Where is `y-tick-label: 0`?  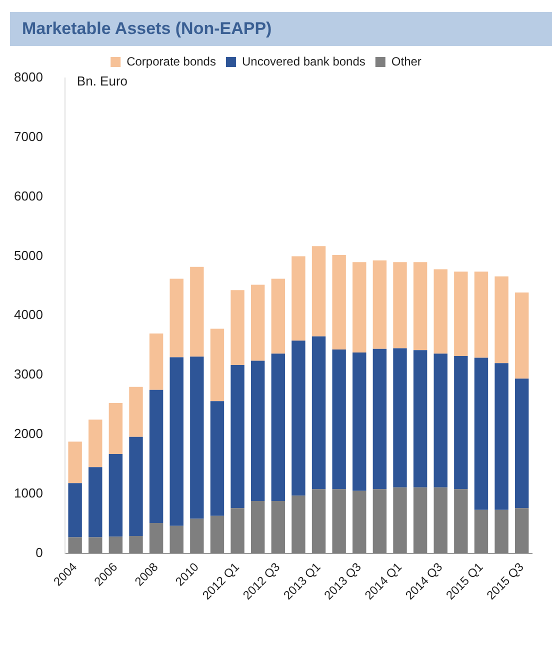 y-tick-label: 0 is located at coordinates (39, 552).